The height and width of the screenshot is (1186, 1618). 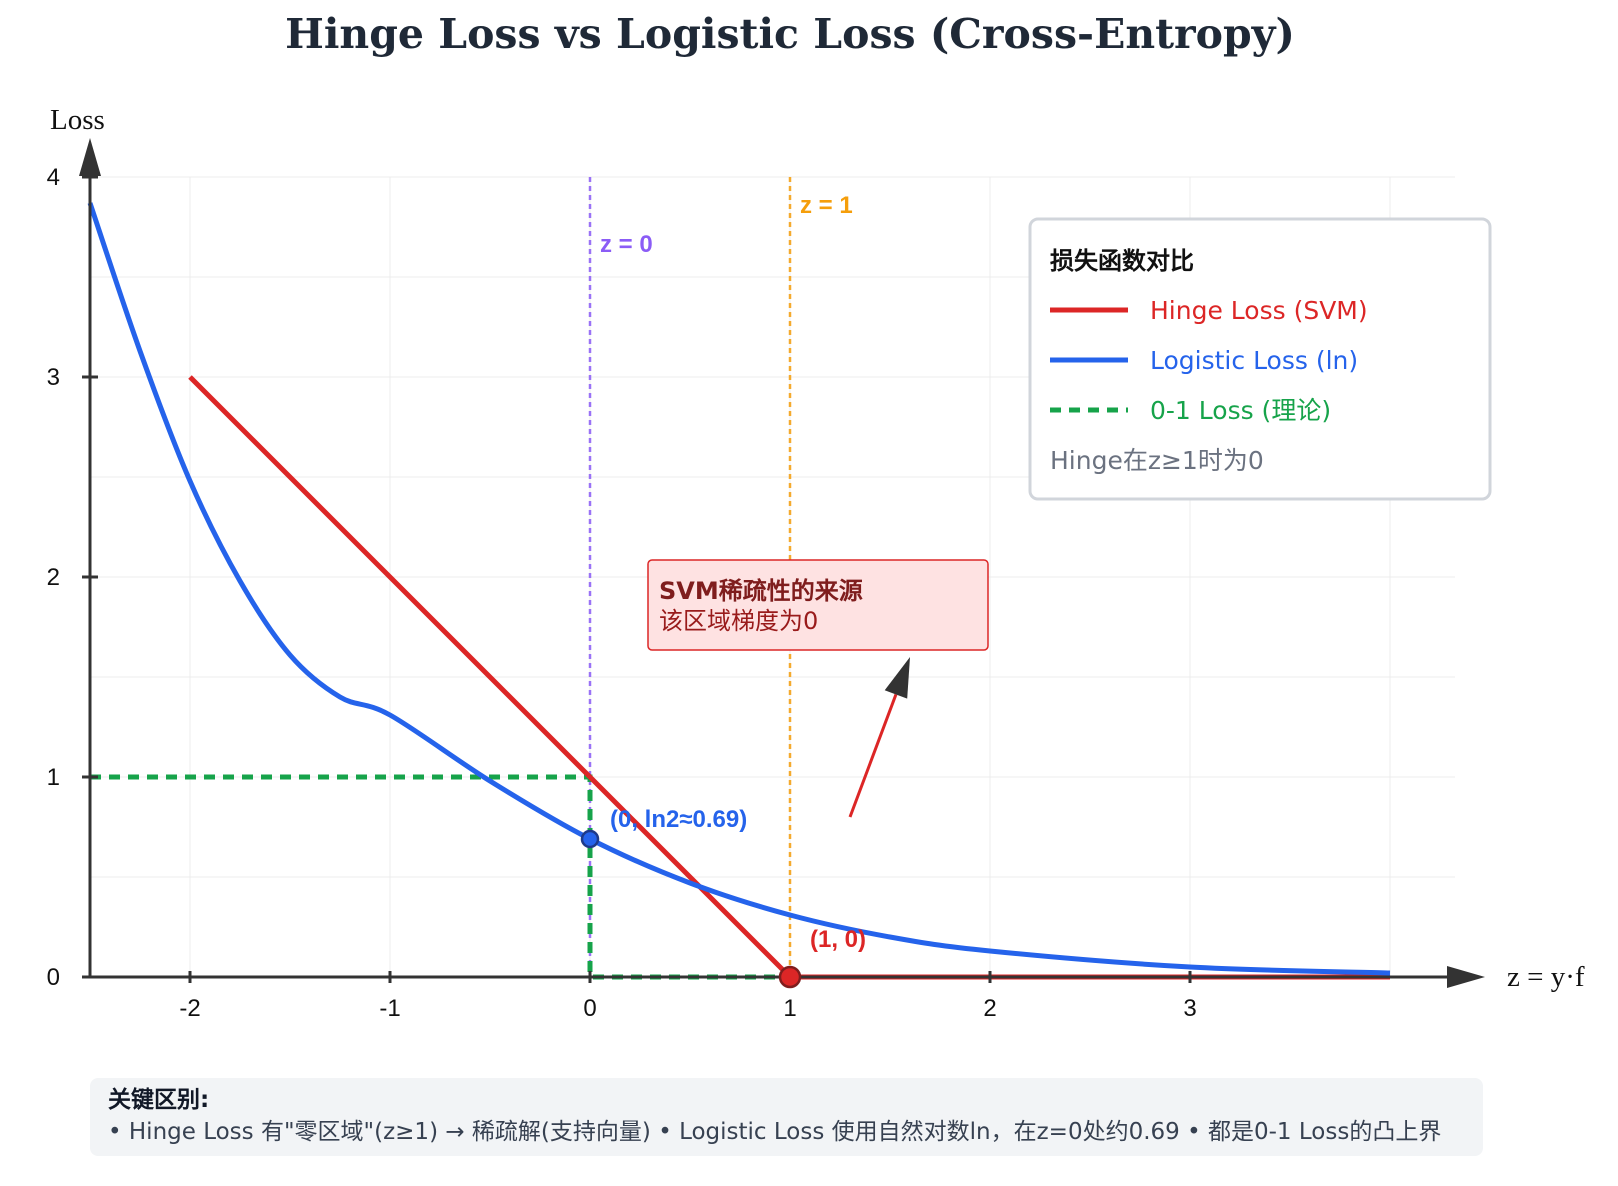 What do you see at coordinates (989, 1008) in the screenshot?
I see `x-tick-label: 2` at bounding box center [989, 1008].